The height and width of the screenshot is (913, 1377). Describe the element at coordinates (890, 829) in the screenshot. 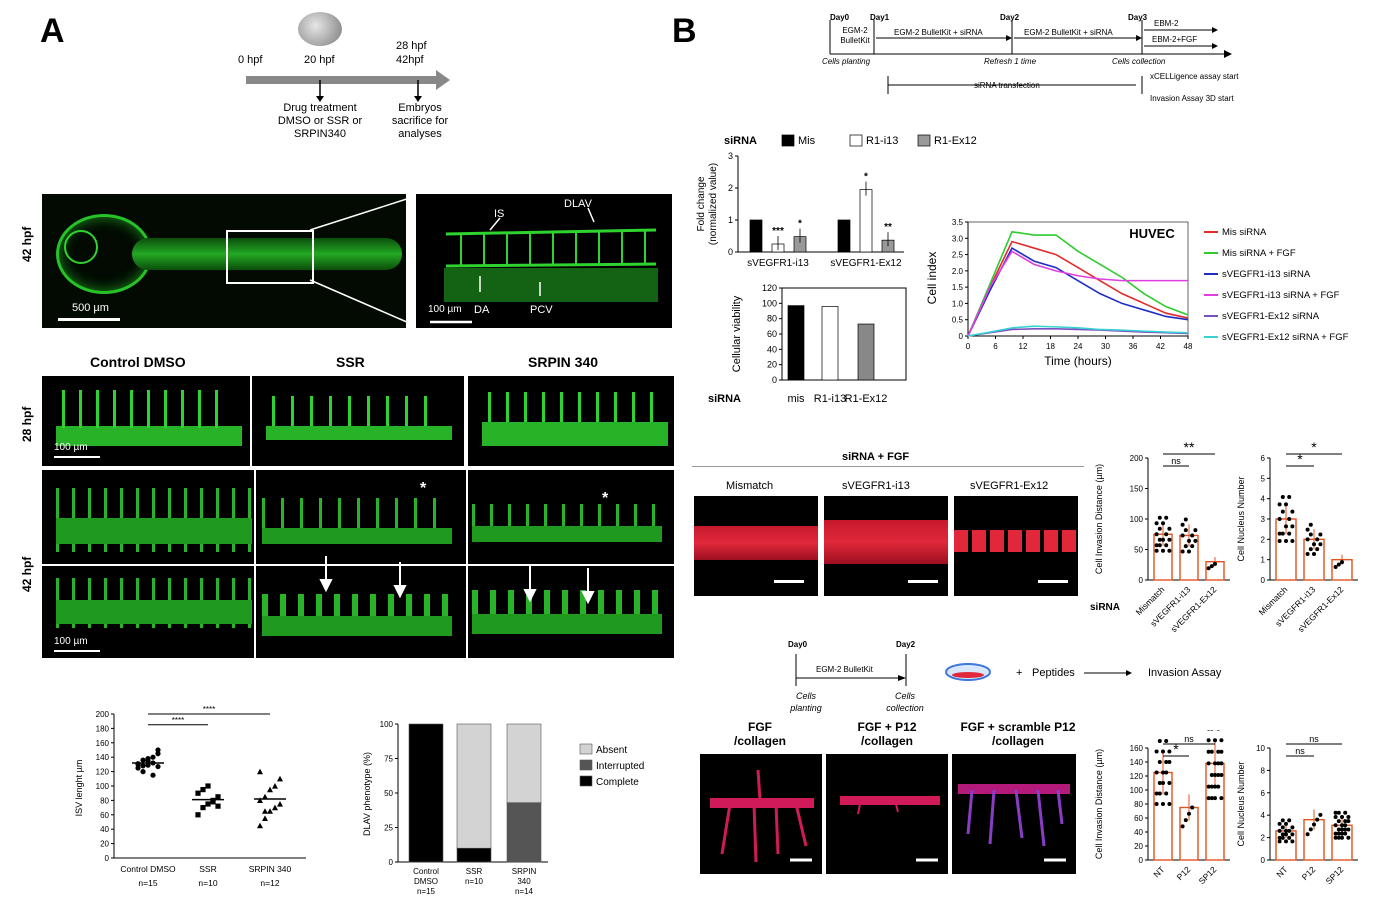

I see `sprout-drawing` at that location.